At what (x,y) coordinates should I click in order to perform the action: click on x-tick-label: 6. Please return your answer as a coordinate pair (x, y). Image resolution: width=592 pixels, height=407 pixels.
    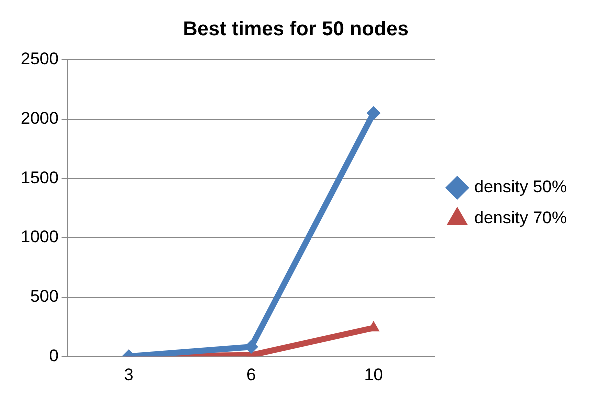
    Looking at the image, I should click on (251, 374).